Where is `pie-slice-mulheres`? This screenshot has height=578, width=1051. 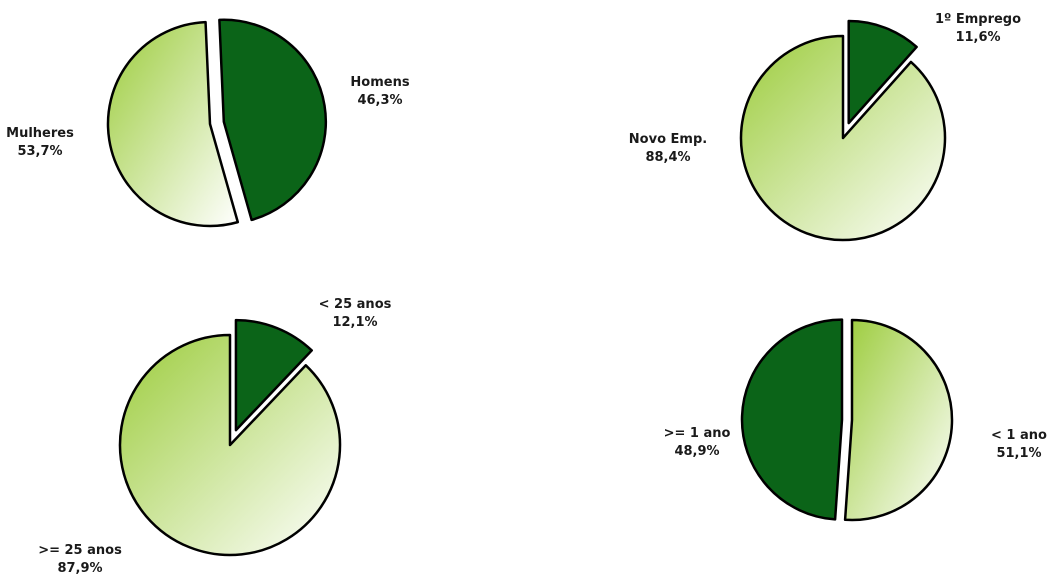
pie-slice-mulheres is located at coordinates (173, 124).